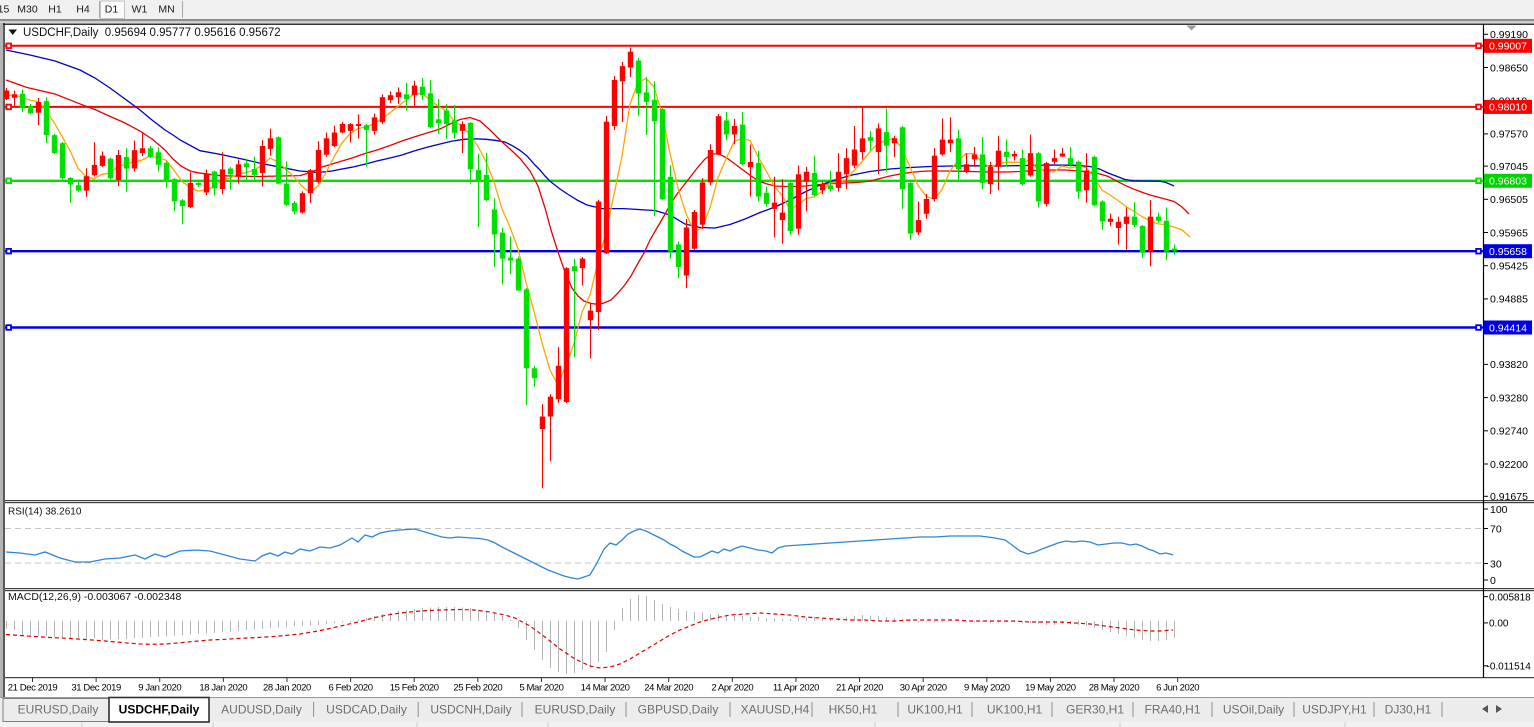 The image size is (1534, 727). I want to click on svg-text: 70, so click(1496, 529).